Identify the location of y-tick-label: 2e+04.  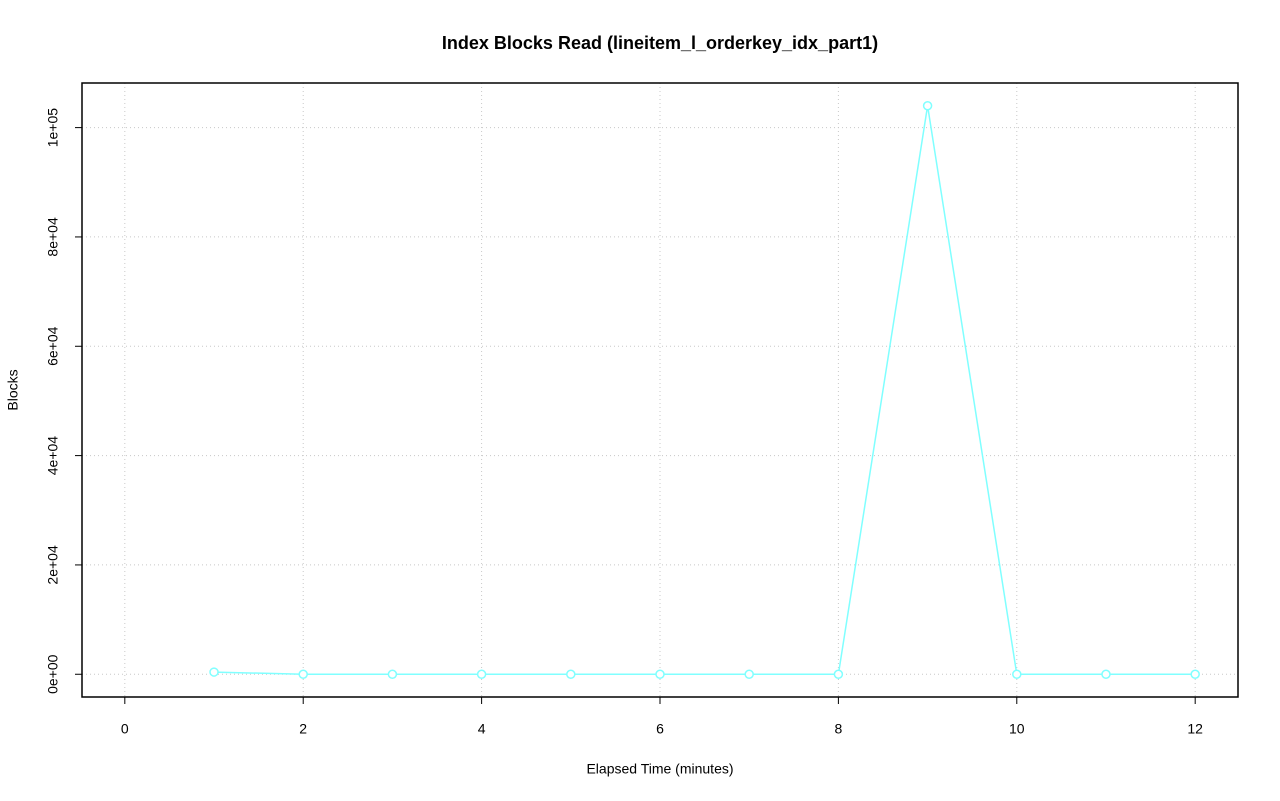
(53, 565).